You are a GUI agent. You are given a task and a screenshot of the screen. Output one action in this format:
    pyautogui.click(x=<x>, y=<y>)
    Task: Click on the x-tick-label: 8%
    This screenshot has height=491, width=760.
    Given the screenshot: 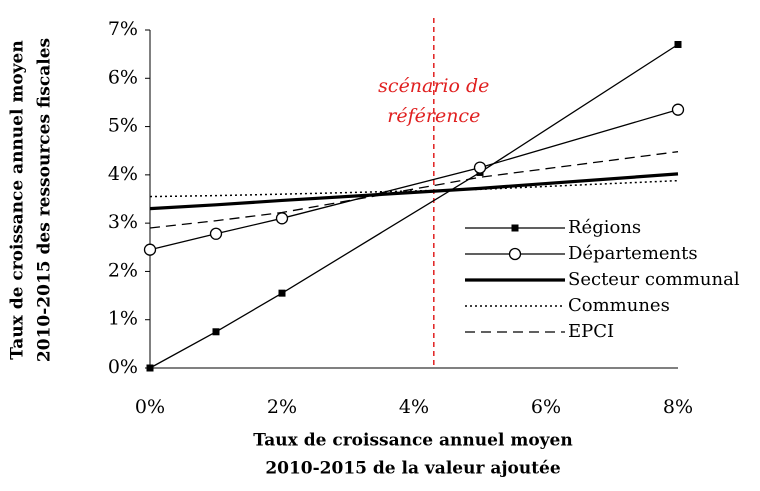 What is the action you would take?
    pyautogui.click(x=678, y=407)
    